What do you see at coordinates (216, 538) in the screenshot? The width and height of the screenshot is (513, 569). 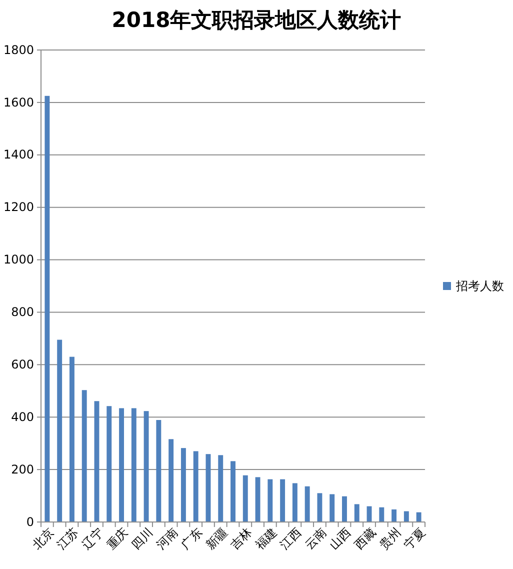 I see `x-tick-label: 新疆` at bounding box center [216, 538].